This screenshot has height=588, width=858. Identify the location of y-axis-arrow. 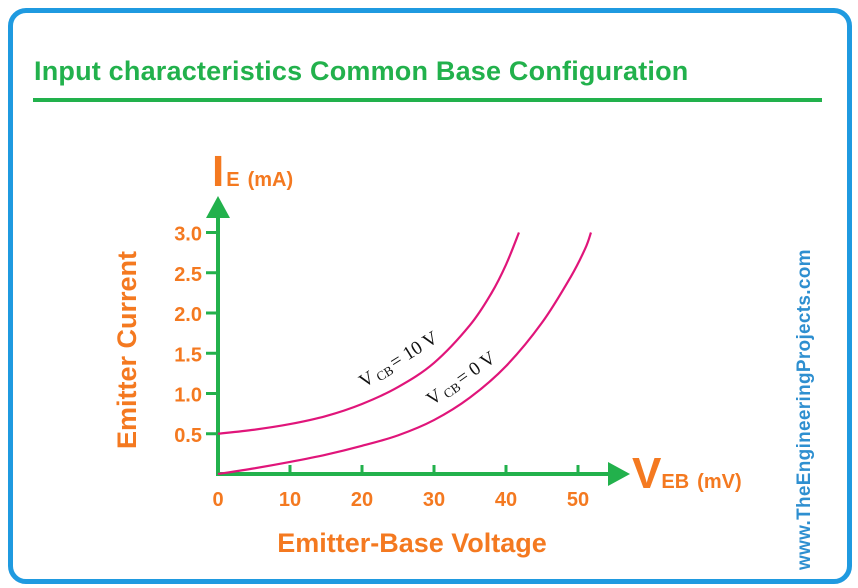
(218, 207).